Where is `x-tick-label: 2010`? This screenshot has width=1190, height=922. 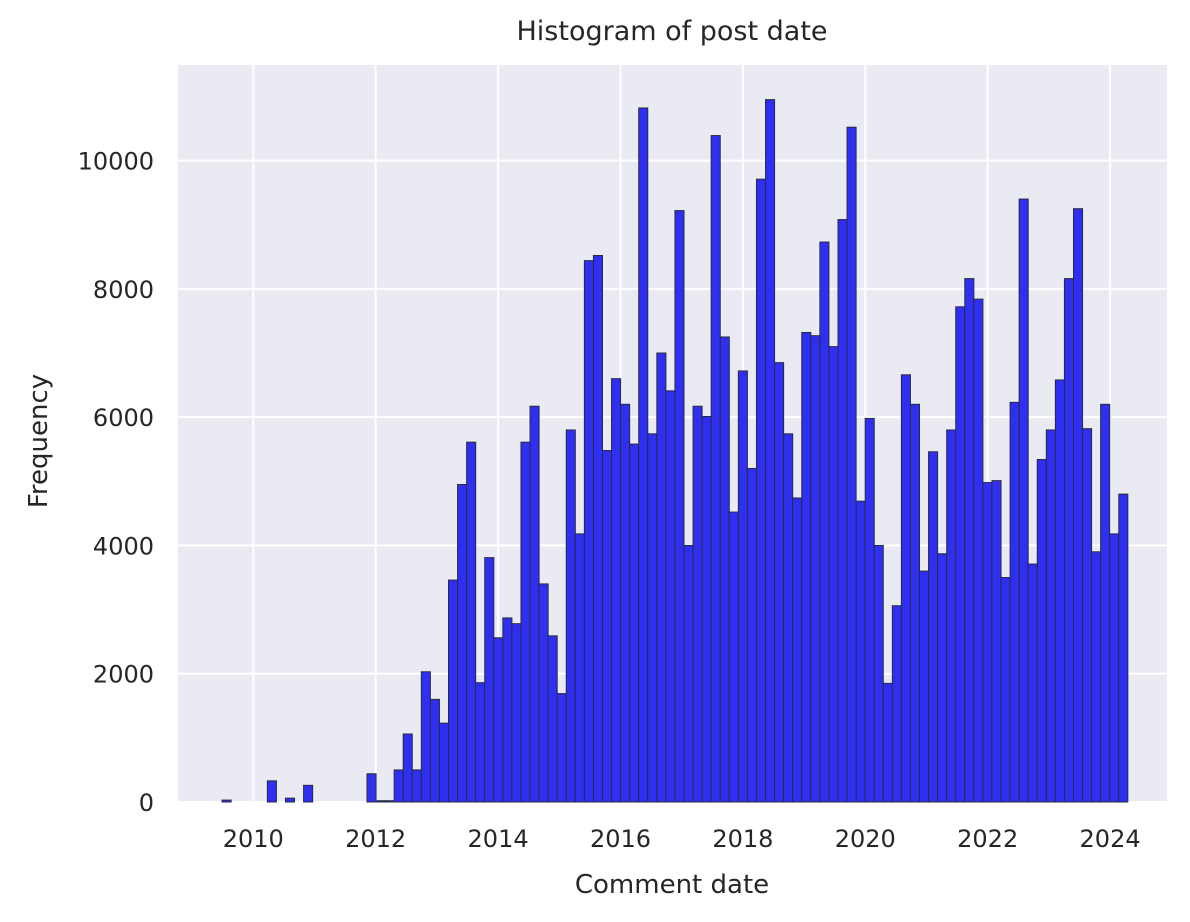
x-tick-label: 2010 is located at coordinates (253, 839).